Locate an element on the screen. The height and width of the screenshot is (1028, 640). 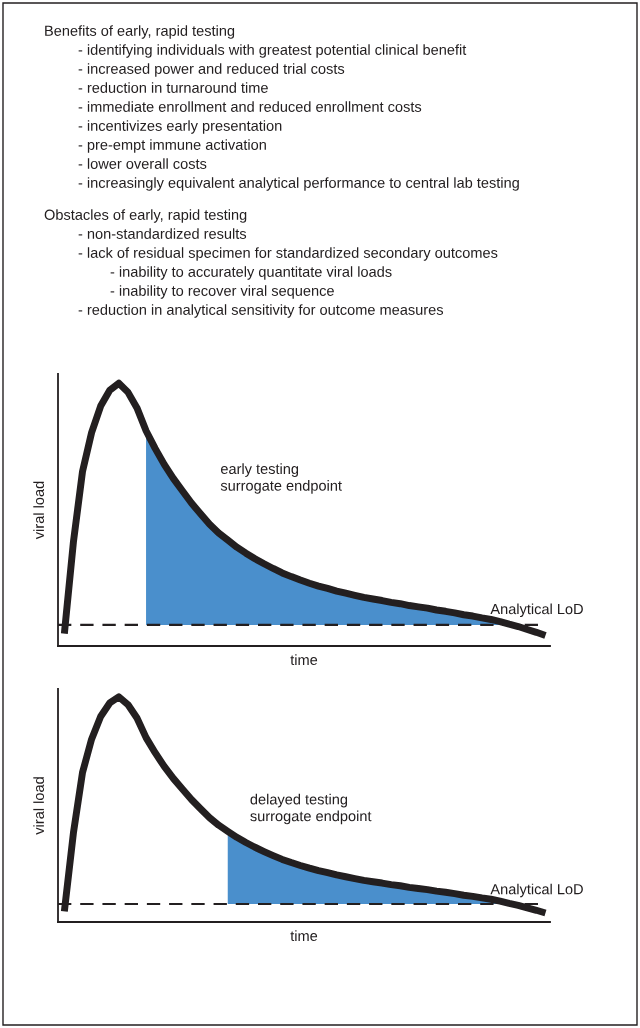
annotation: early testing surrogate endpoint is located at coordinates (281, 478).